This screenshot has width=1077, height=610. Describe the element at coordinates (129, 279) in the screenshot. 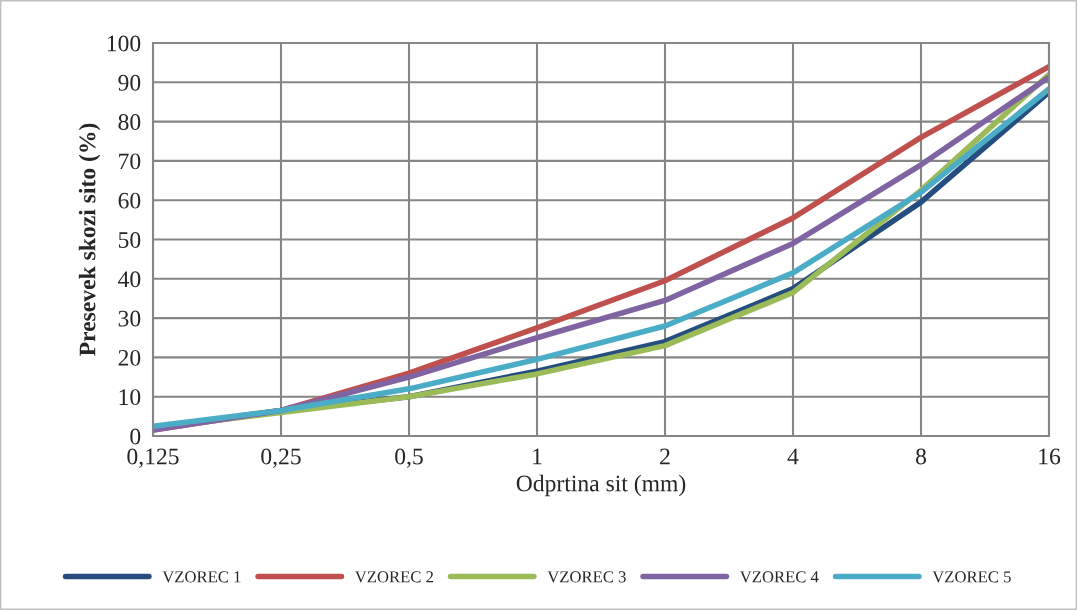

I see `y-tick-label: 40` at that location.